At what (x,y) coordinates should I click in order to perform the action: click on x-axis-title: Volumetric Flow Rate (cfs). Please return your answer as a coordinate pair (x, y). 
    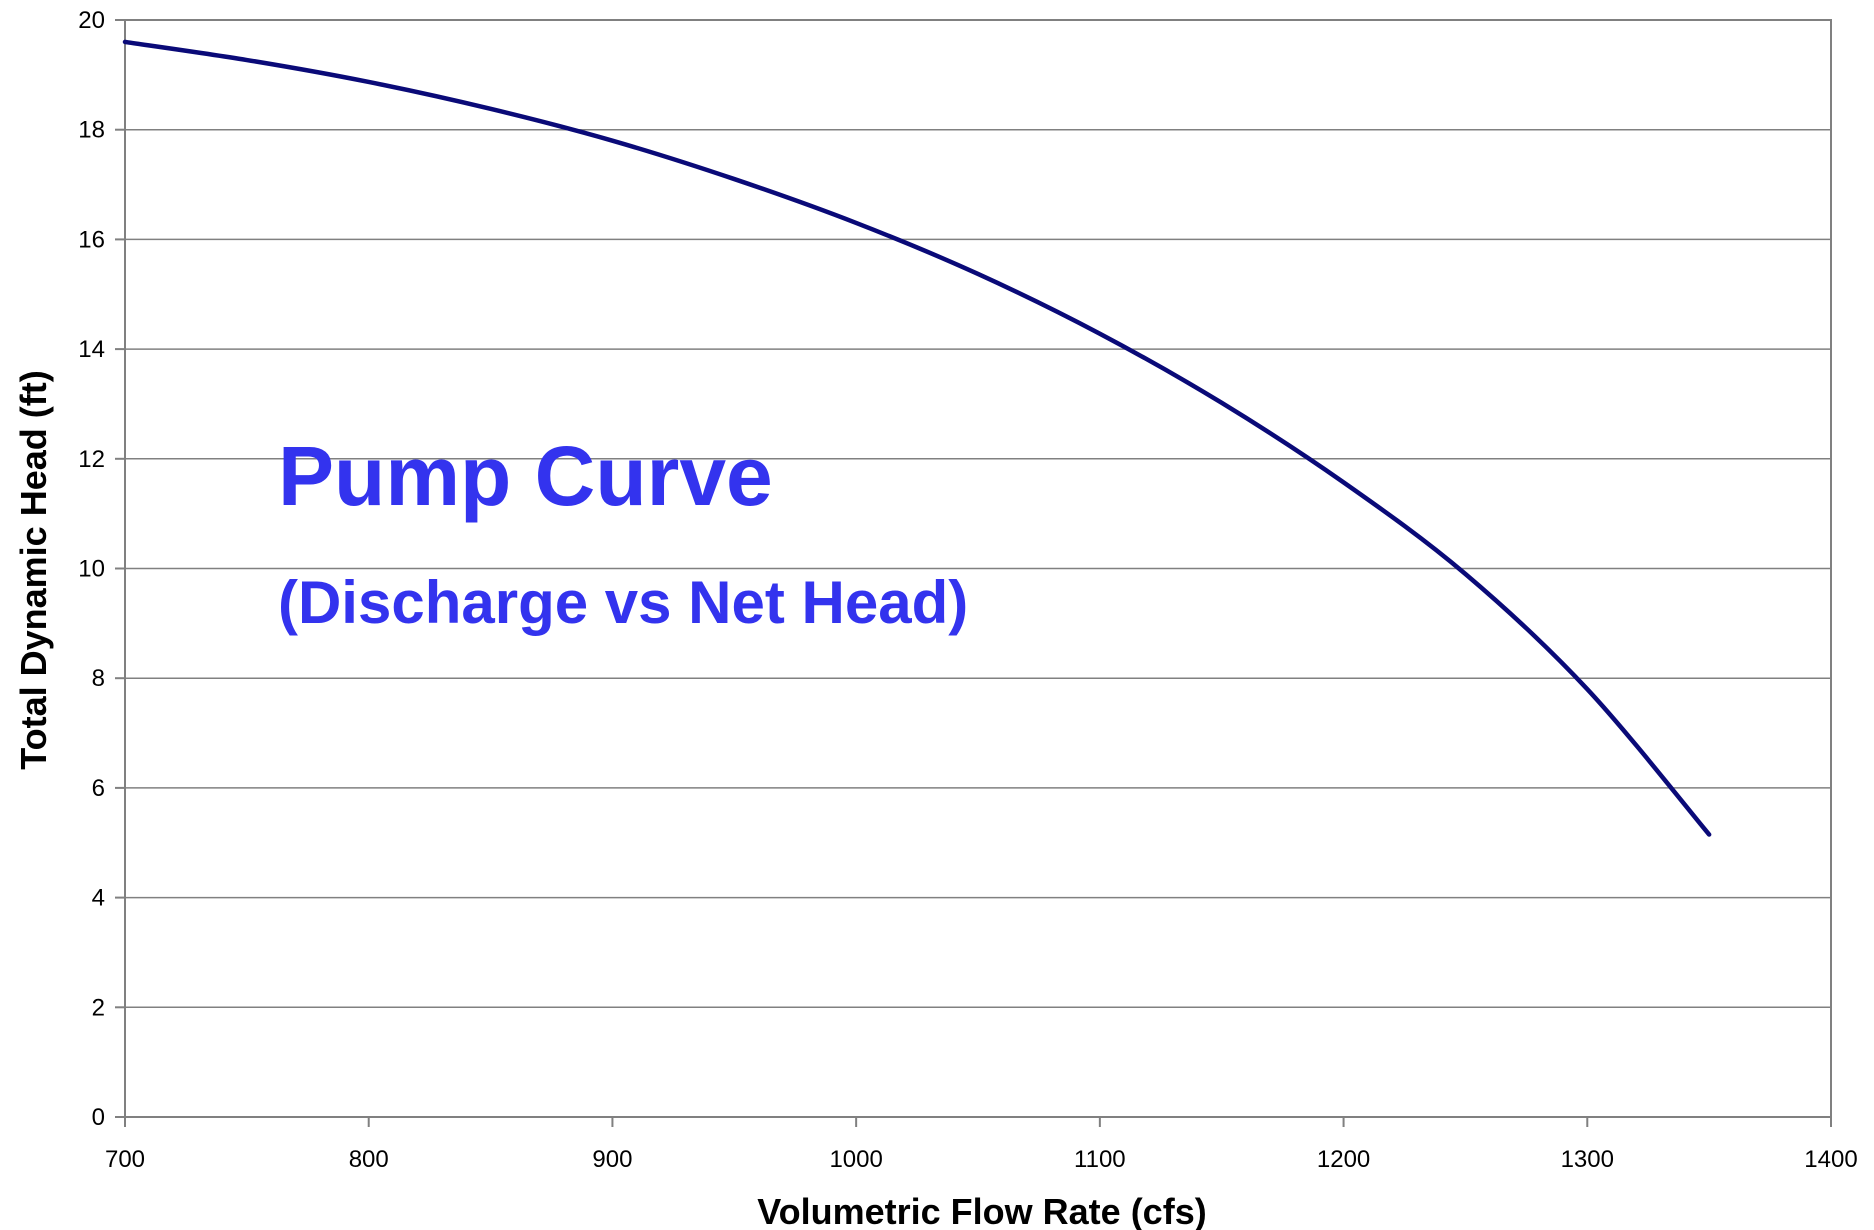
    Looking at the image, I should click on (981, 1210).